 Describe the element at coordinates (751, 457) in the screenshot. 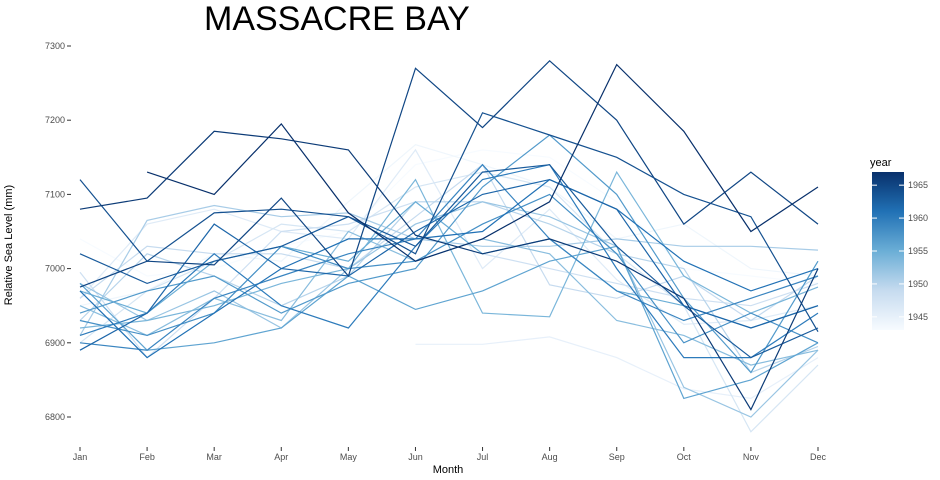

I see `x-tick-label: Nov` at that location.